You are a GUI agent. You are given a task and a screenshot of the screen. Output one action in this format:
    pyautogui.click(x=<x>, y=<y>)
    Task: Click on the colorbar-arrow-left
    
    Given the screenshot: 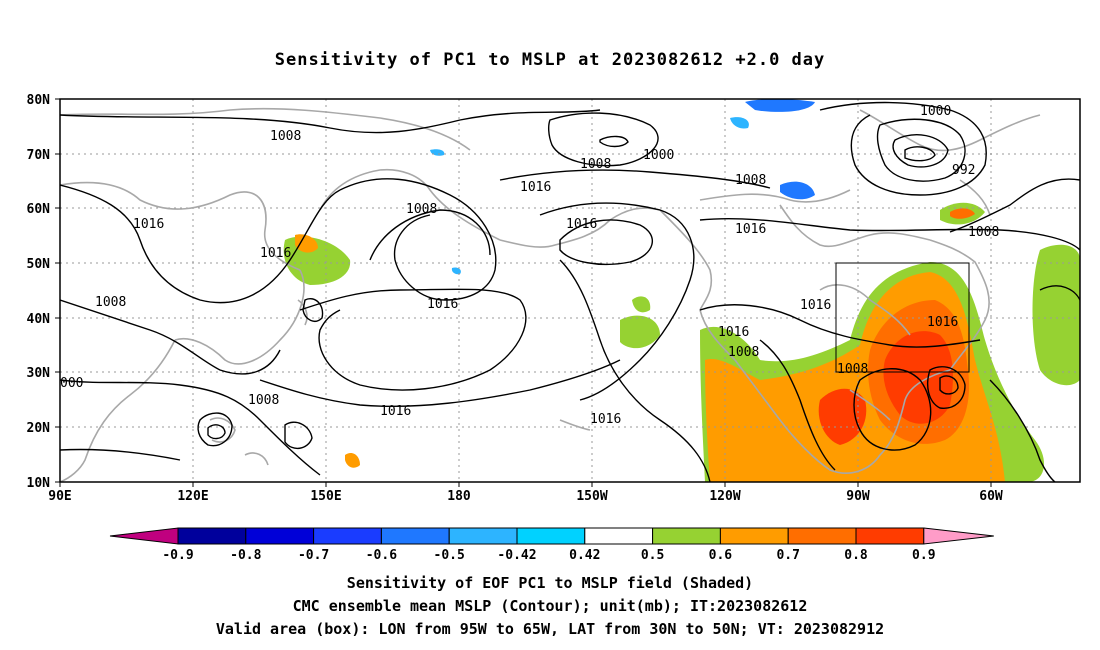 What is the action you would take?
    pyautogui.click(x=144, y=536)
    